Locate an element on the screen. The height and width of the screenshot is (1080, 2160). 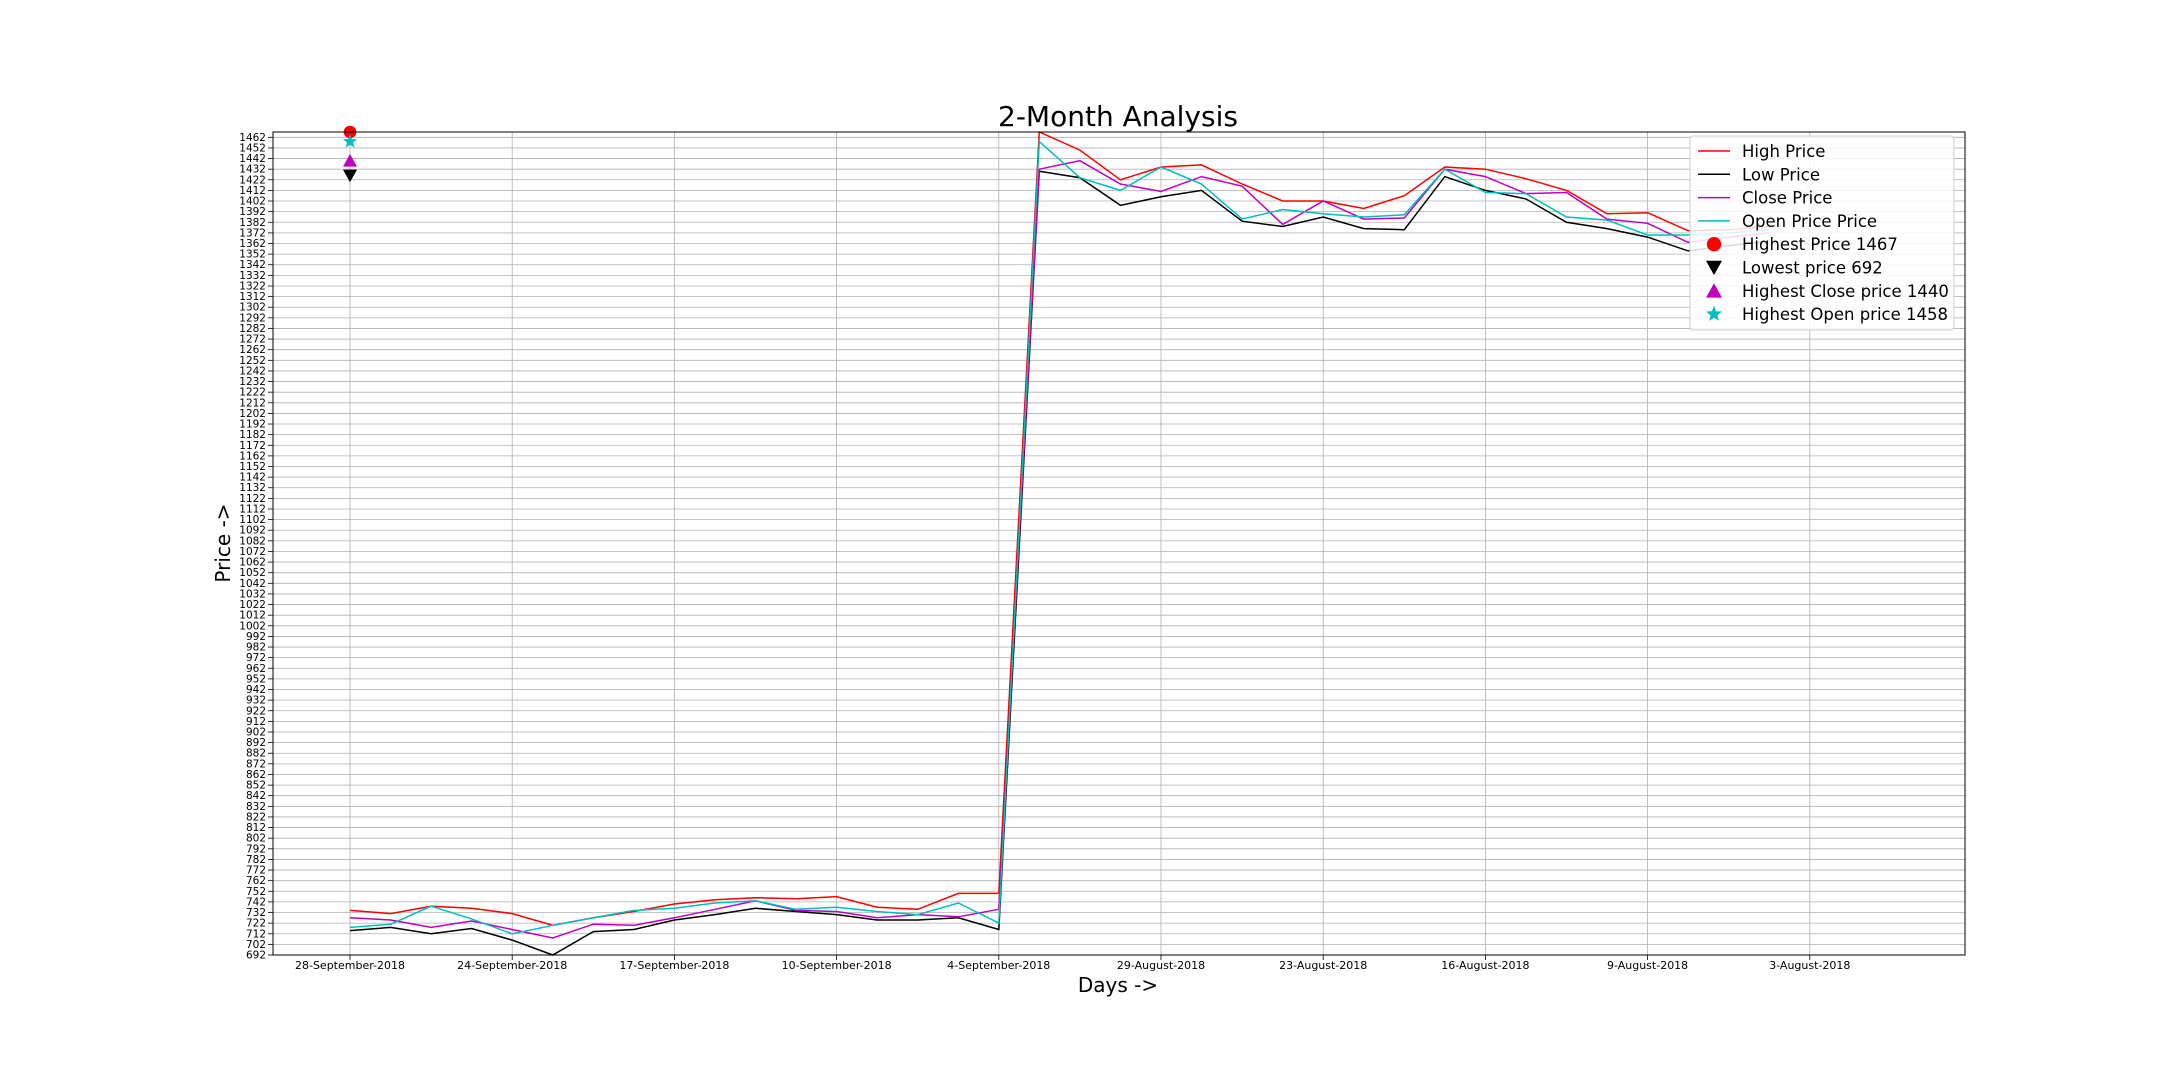
legend-box is located at coordinates (1822, 233).